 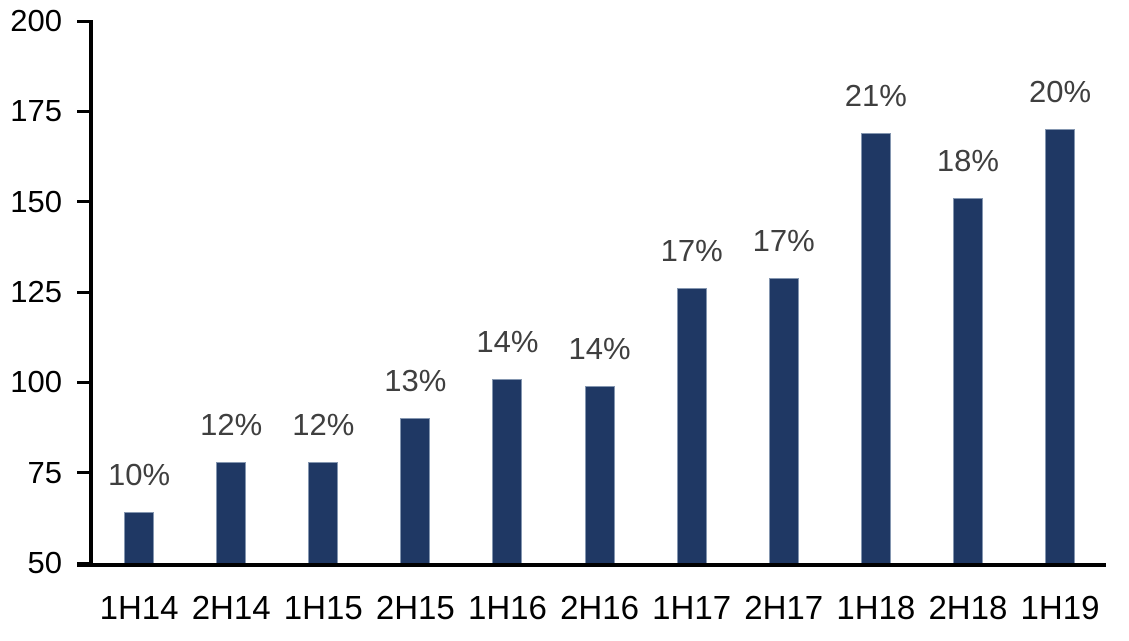 I want to click on x-label-2h14: 2H14, so click(x=231, y=607).